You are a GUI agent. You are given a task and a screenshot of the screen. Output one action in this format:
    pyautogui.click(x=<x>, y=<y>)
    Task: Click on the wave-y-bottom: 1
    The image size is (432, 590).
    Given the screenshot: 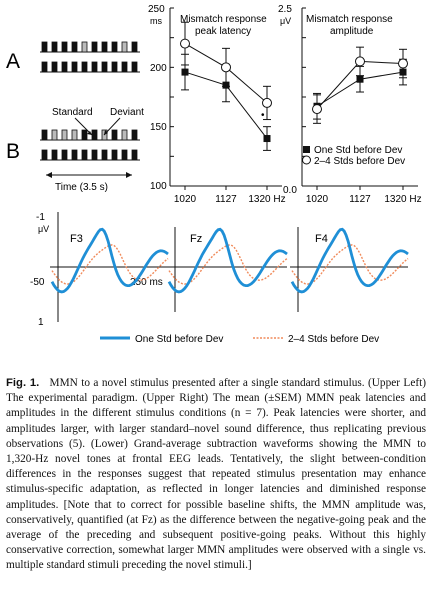 What is the action you would take?
    pyautogui.click(x=41, y=322)
    